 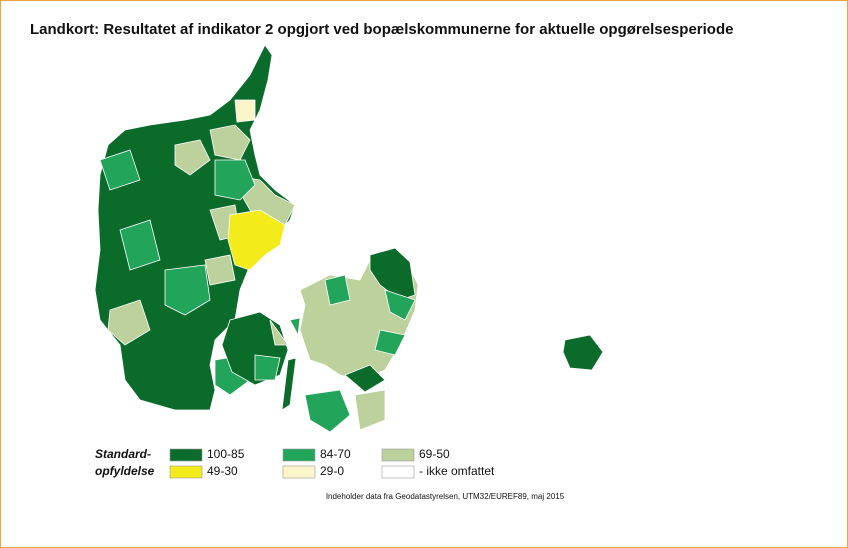 What do you see at coordinates (335, 454) in the screenshot?
I see `legend-label: 84-70` at bounding box center [335, 454].